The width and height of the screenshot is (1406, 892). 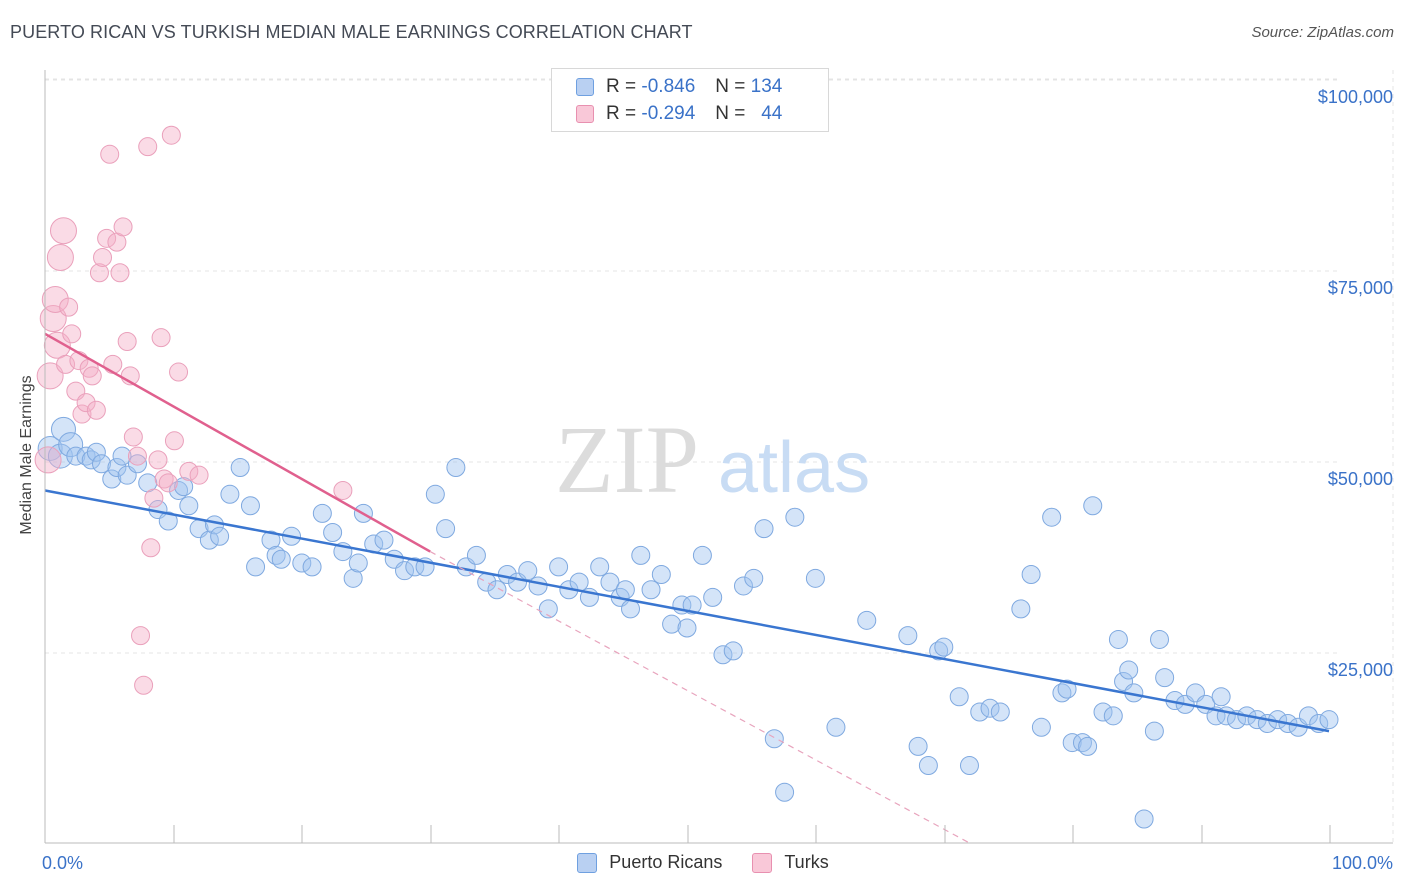 I want to click on legend-row-puerto-ricans: R = -0.846 N = 134, so click(x=679, y=87).